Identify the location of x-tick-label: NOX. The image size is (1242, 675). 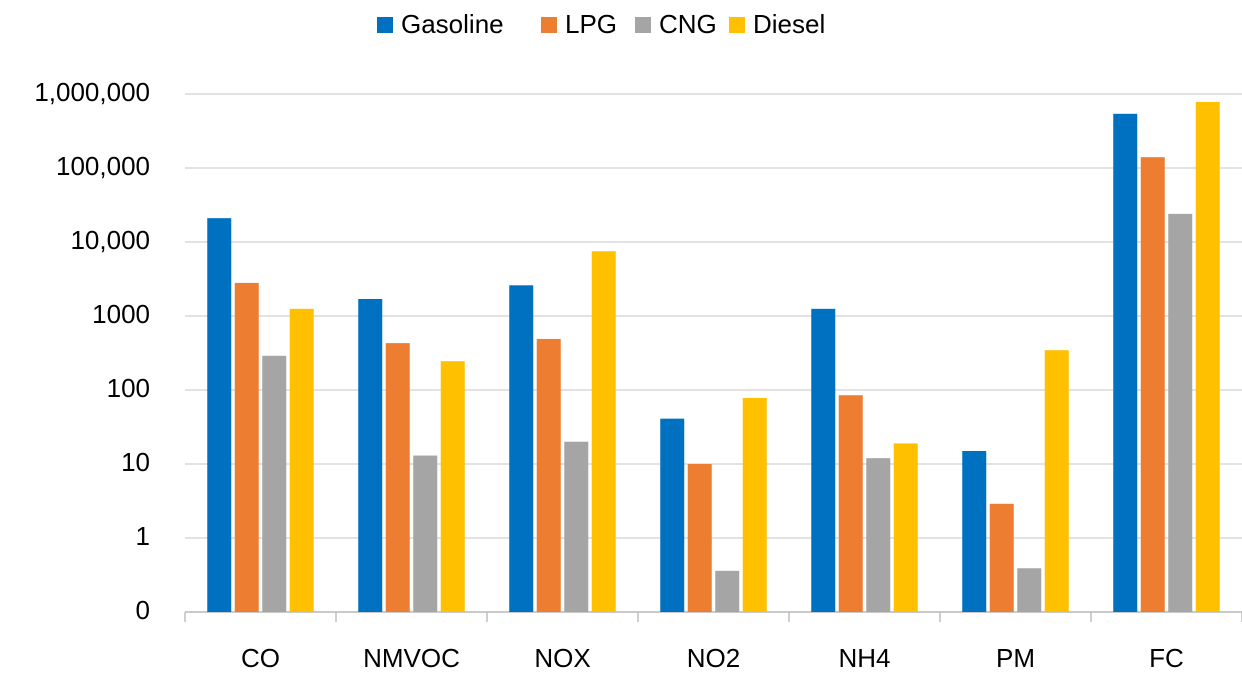
(562, 658).